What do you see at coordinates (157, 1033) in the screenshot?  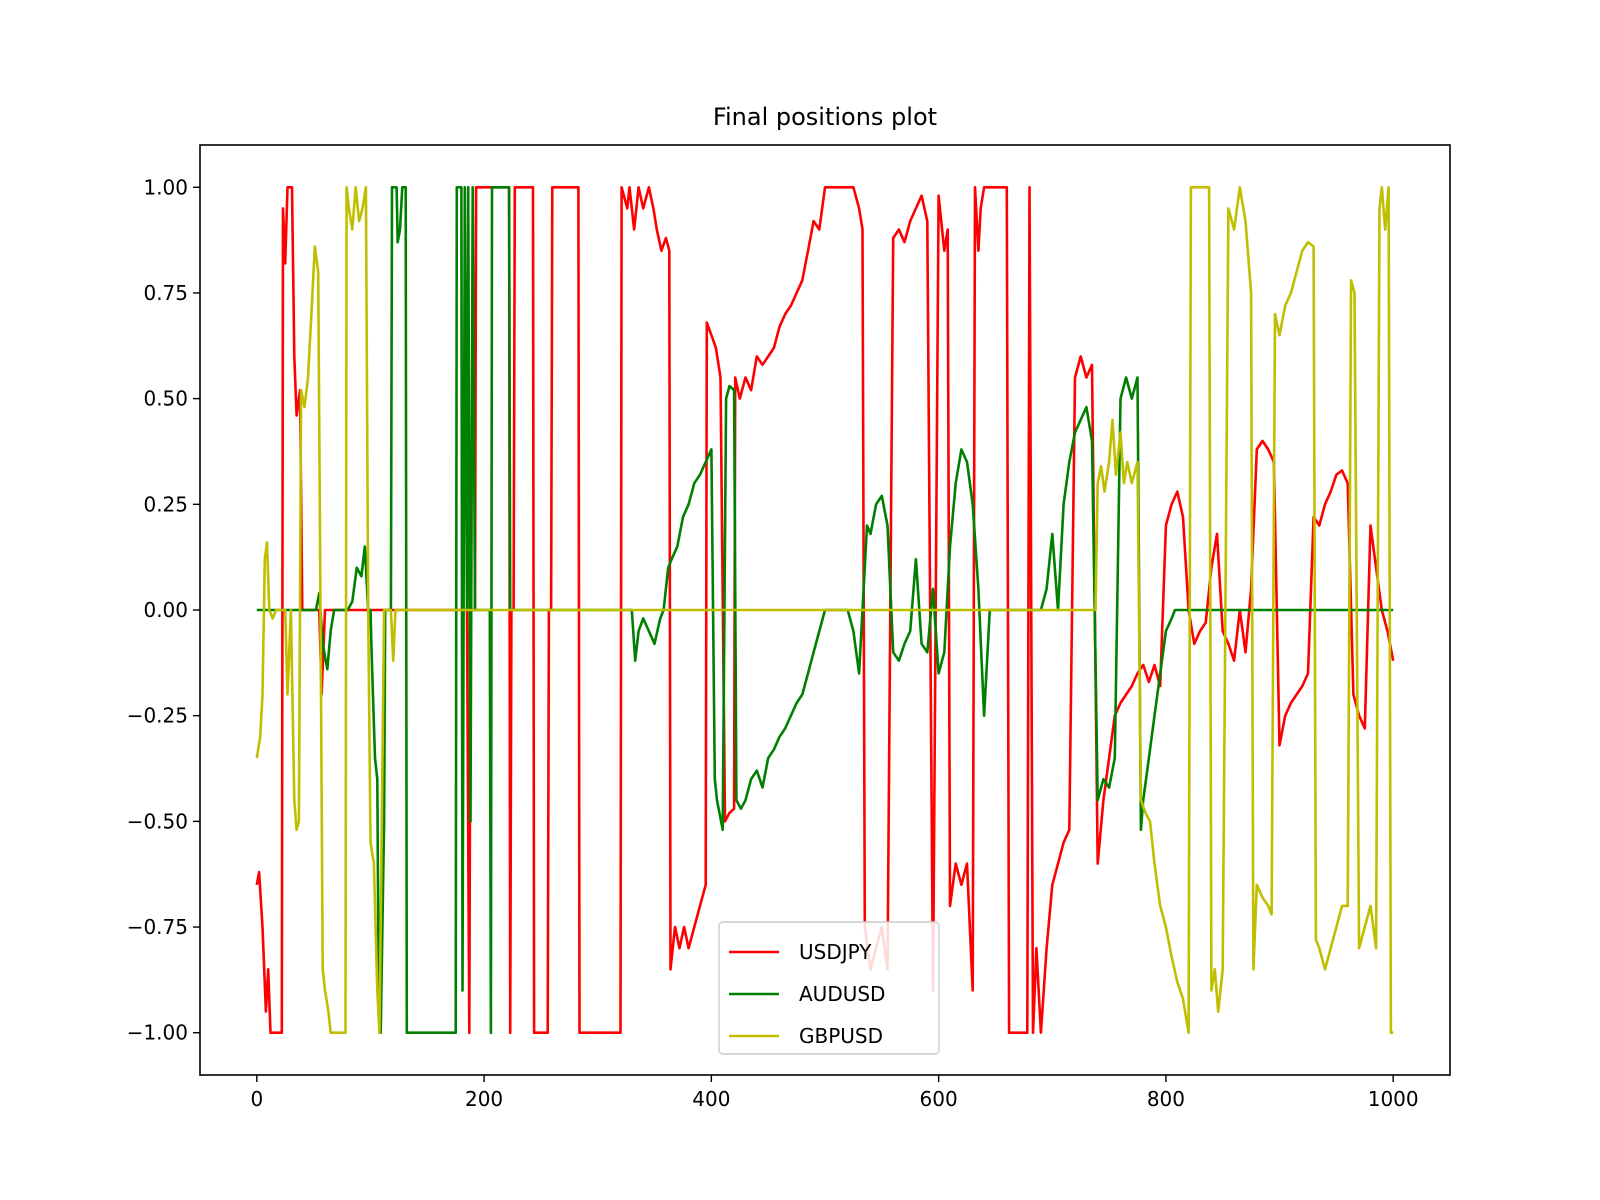 I see `y-tick-label: −1.00` at bounding box center [157, 1033].